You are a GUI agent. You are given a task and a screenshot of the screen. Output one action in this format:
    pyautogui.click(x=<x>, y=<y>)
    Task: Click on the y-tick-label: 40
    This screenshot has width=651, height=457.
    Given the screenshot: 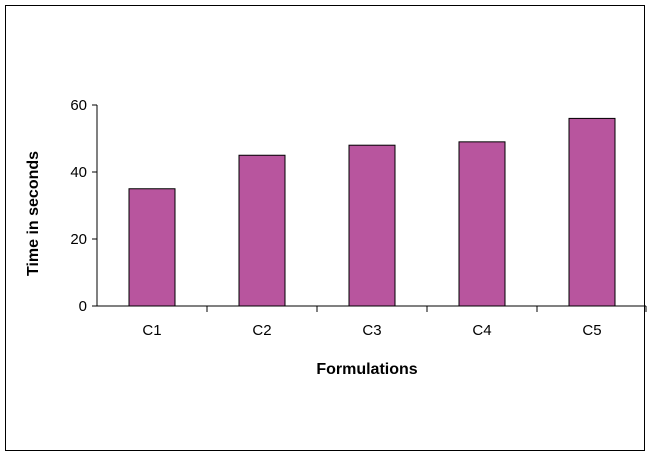 What is the action you would take?
    pyautogui.click(x=78, y=172)
    